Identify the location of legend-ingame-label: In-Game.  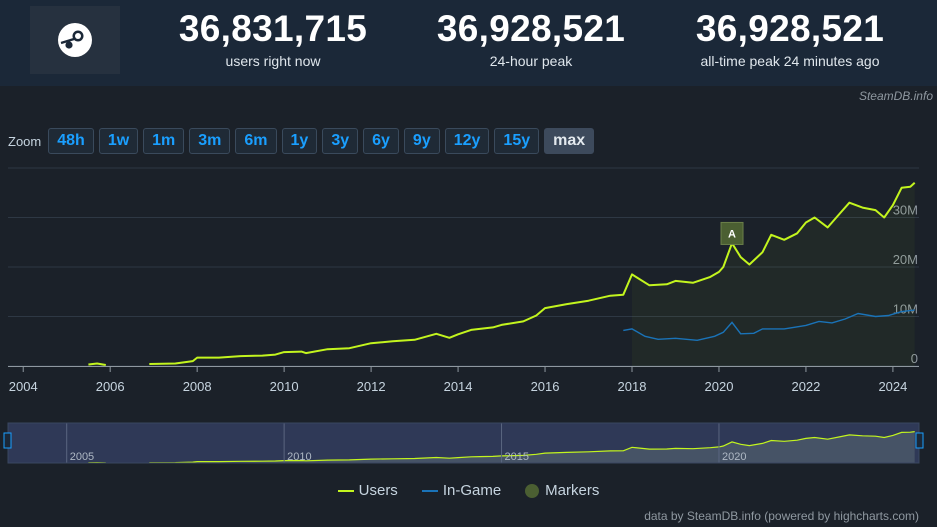
(472, 490).